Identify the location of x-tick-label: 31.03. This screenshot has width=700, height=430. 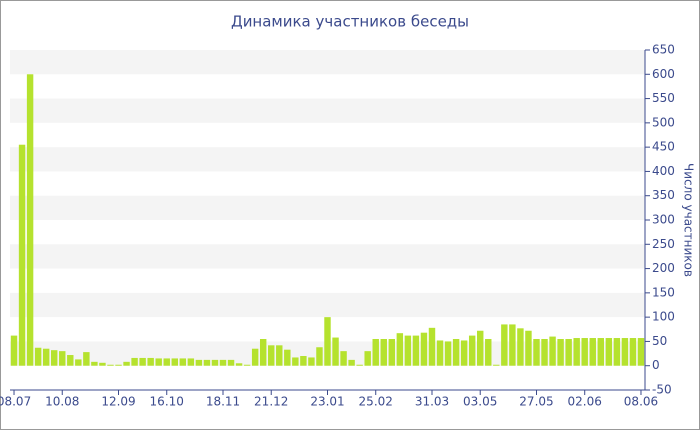
(432, 402).